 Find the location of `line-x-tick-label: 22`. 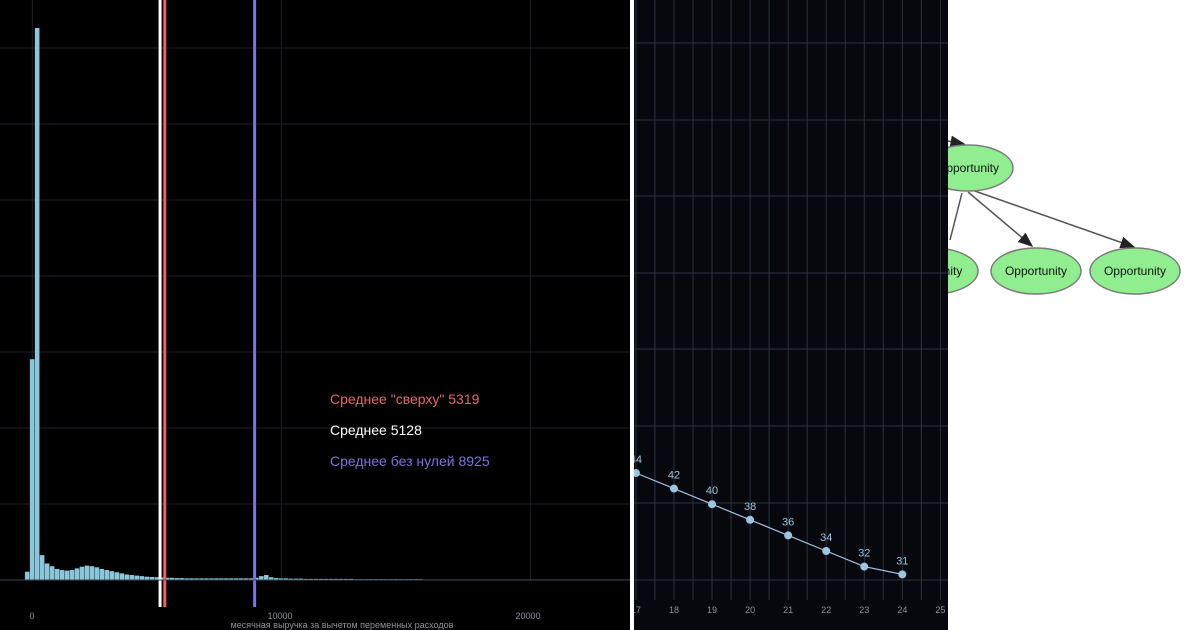

line-x-tick-label: 22 is located at coordinates (826, 610).